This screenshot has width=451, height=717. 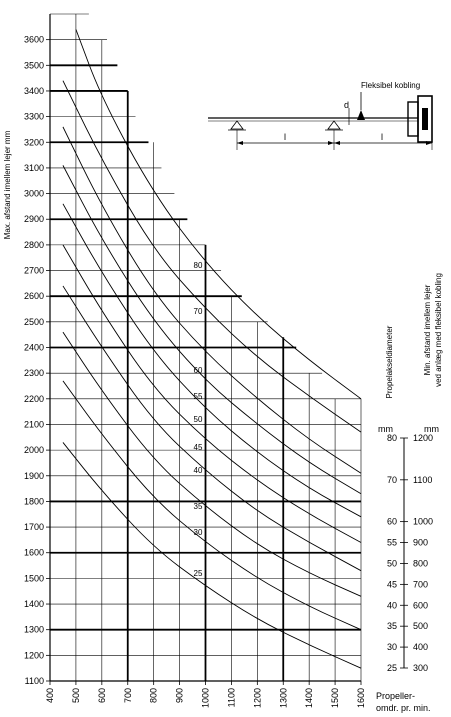 What do you see at coordinates (431, 429) in the screenshot?
I see `right-scale-unit-right: mm` at bounding box center [431, 429].